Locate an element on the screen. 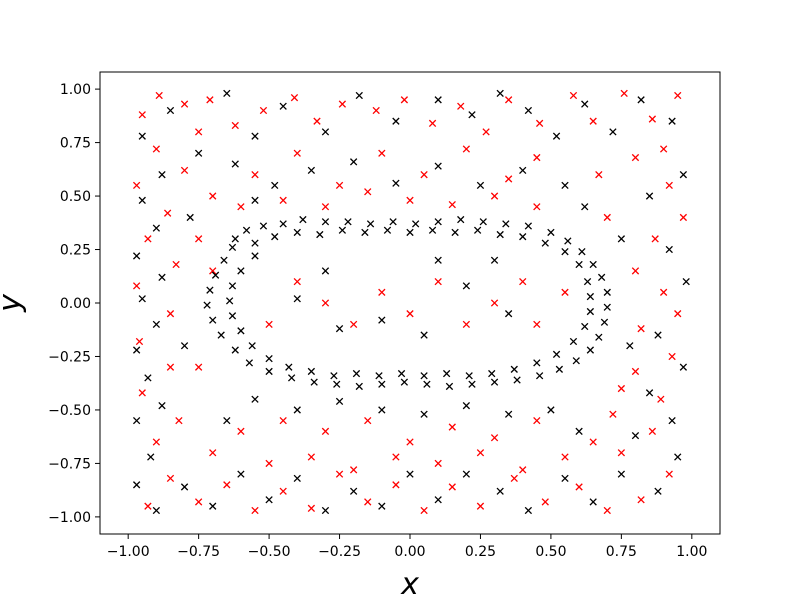 This screenshot has width=800, height=600. x-tick-label: −0.75 is located at coordinates (198, 552).